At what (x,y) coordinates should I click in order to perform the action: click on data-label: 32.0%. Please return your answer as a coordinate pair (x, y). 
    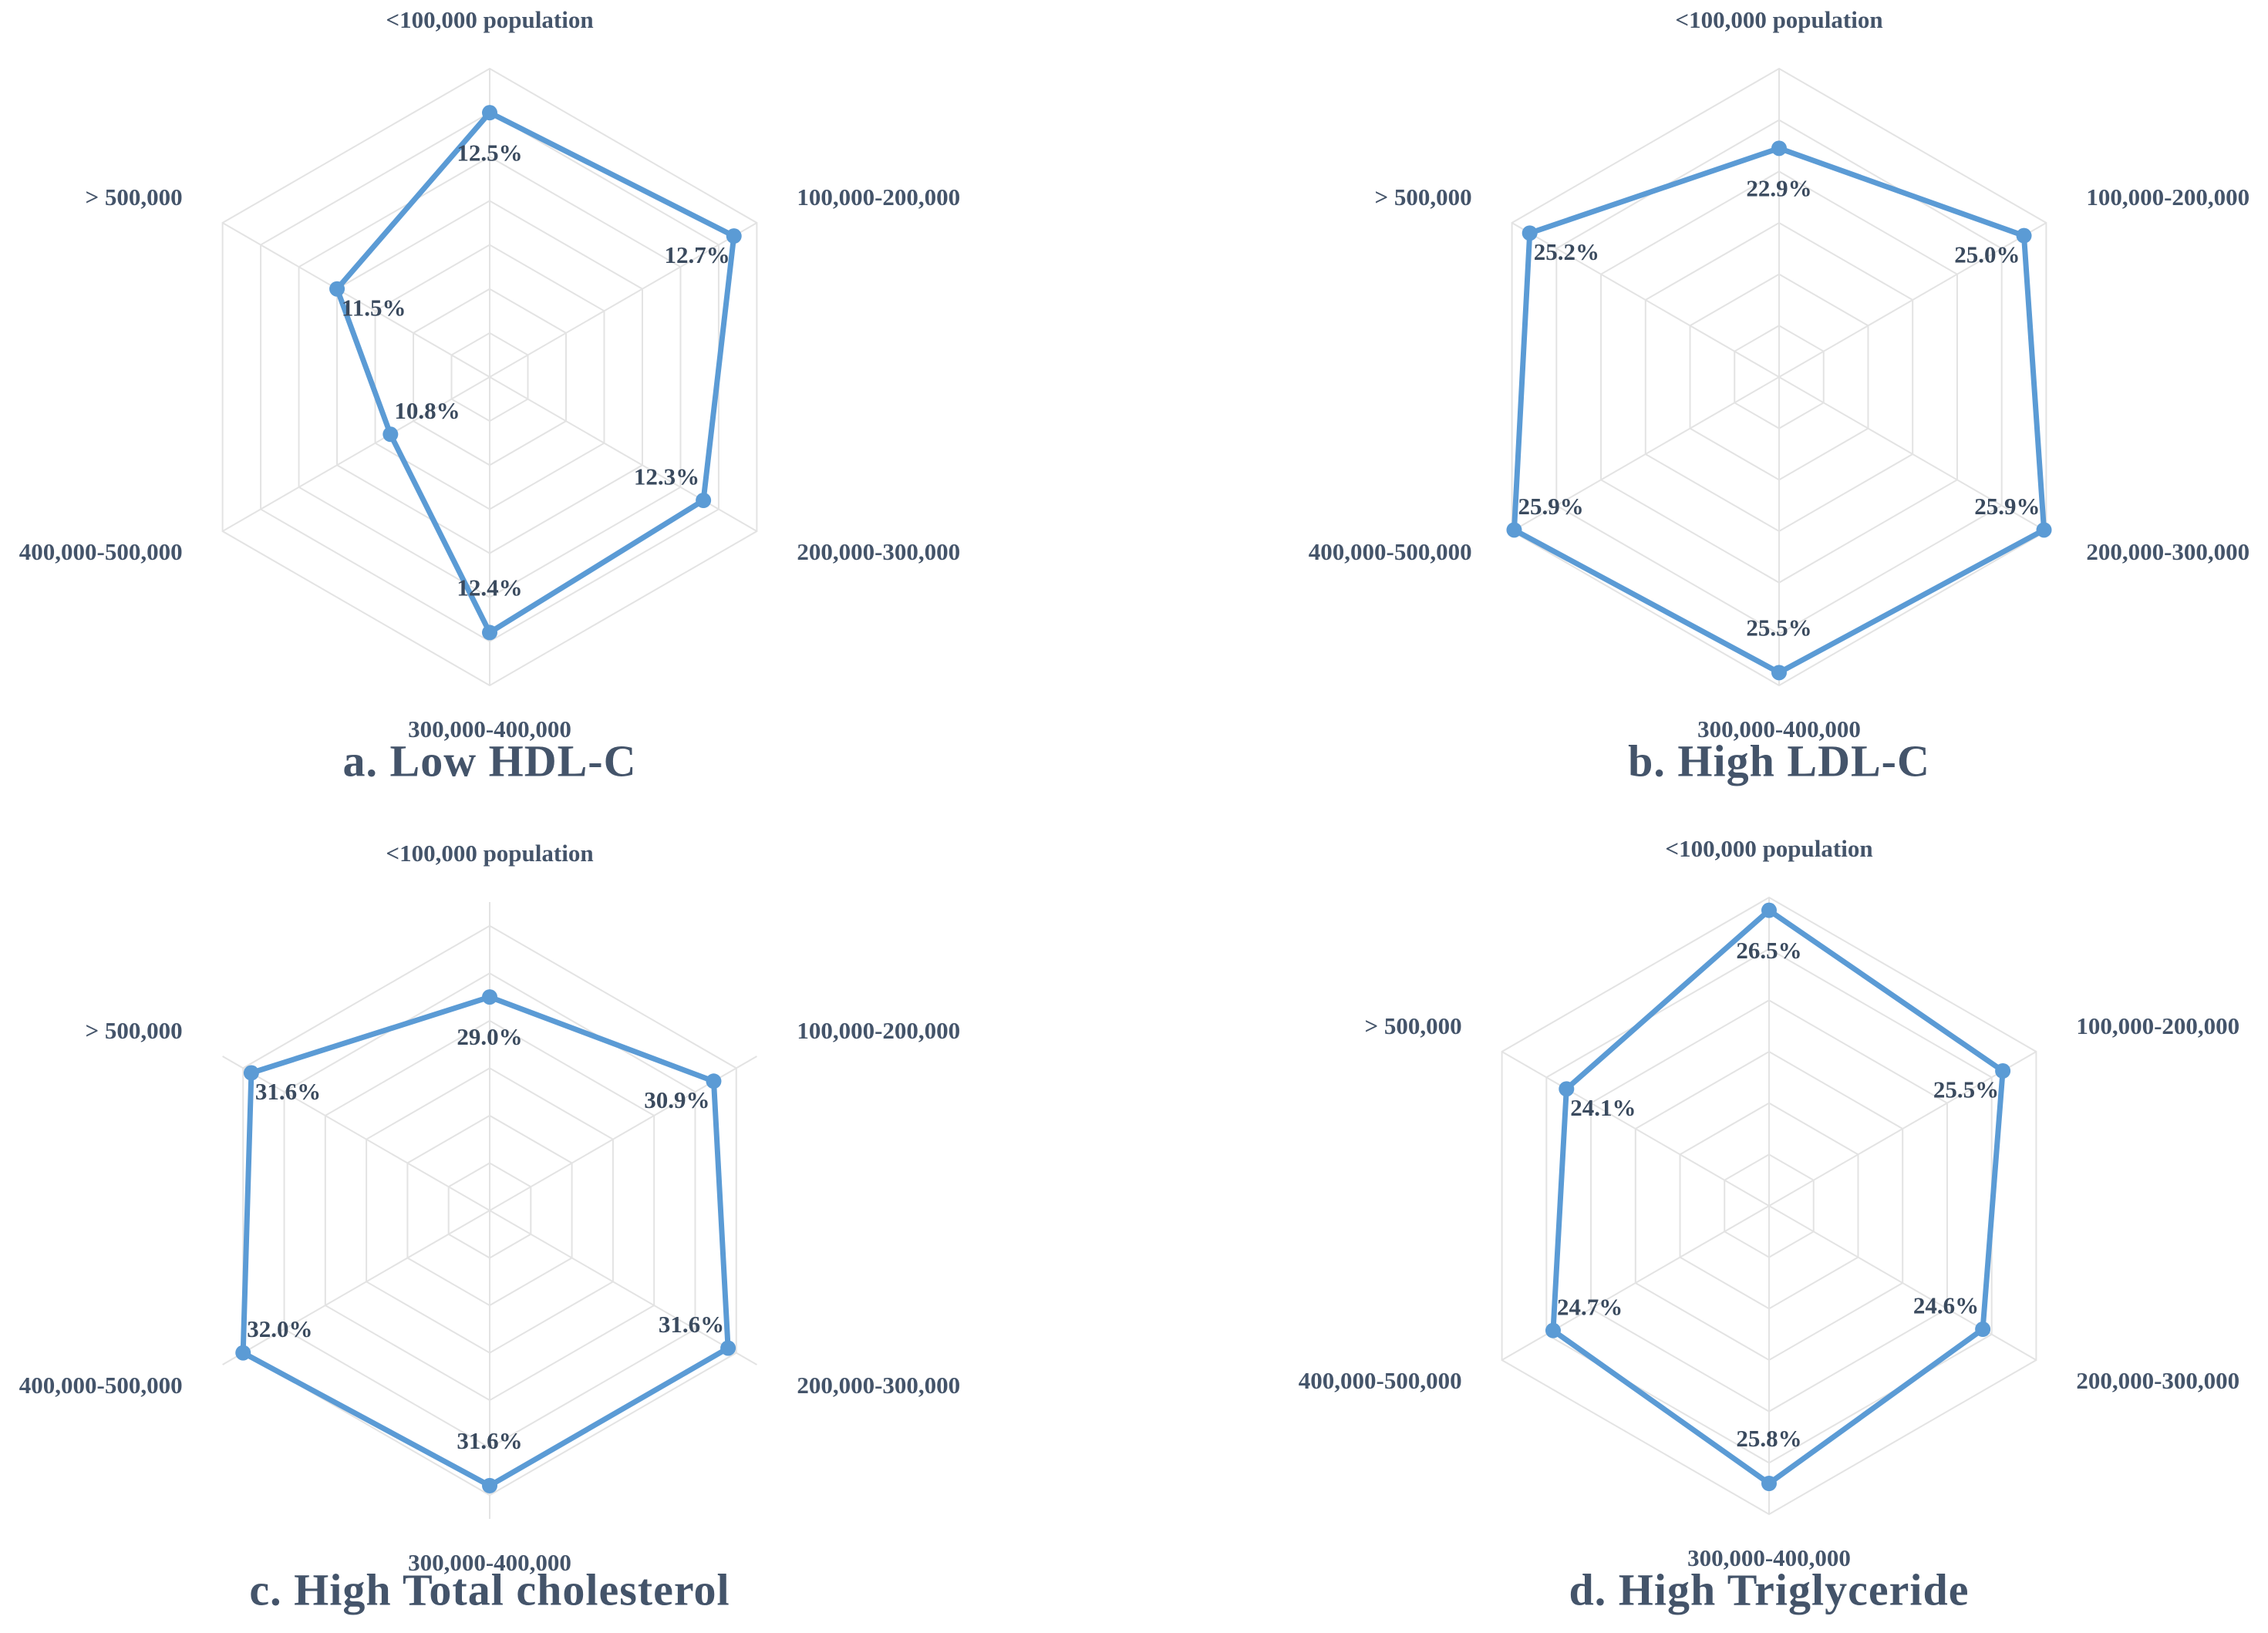
    Looking at the image, I should click on (279, 1329).